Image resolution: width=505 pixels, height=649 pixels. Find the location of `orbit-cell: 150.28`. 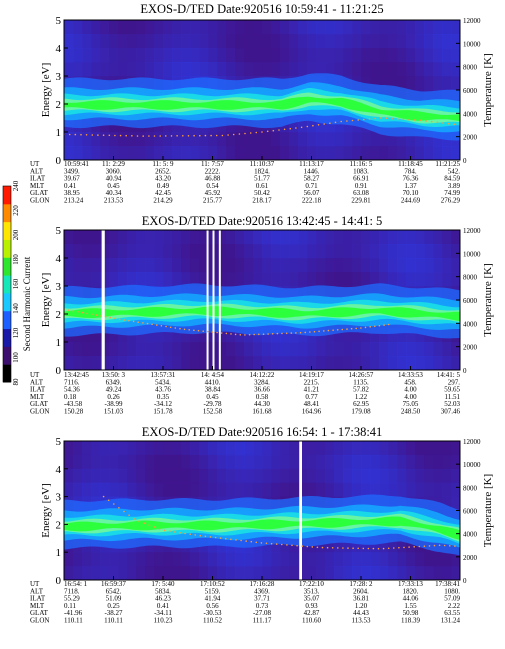

orbit-cell: 150.28 is located at coordinates (74, 412).